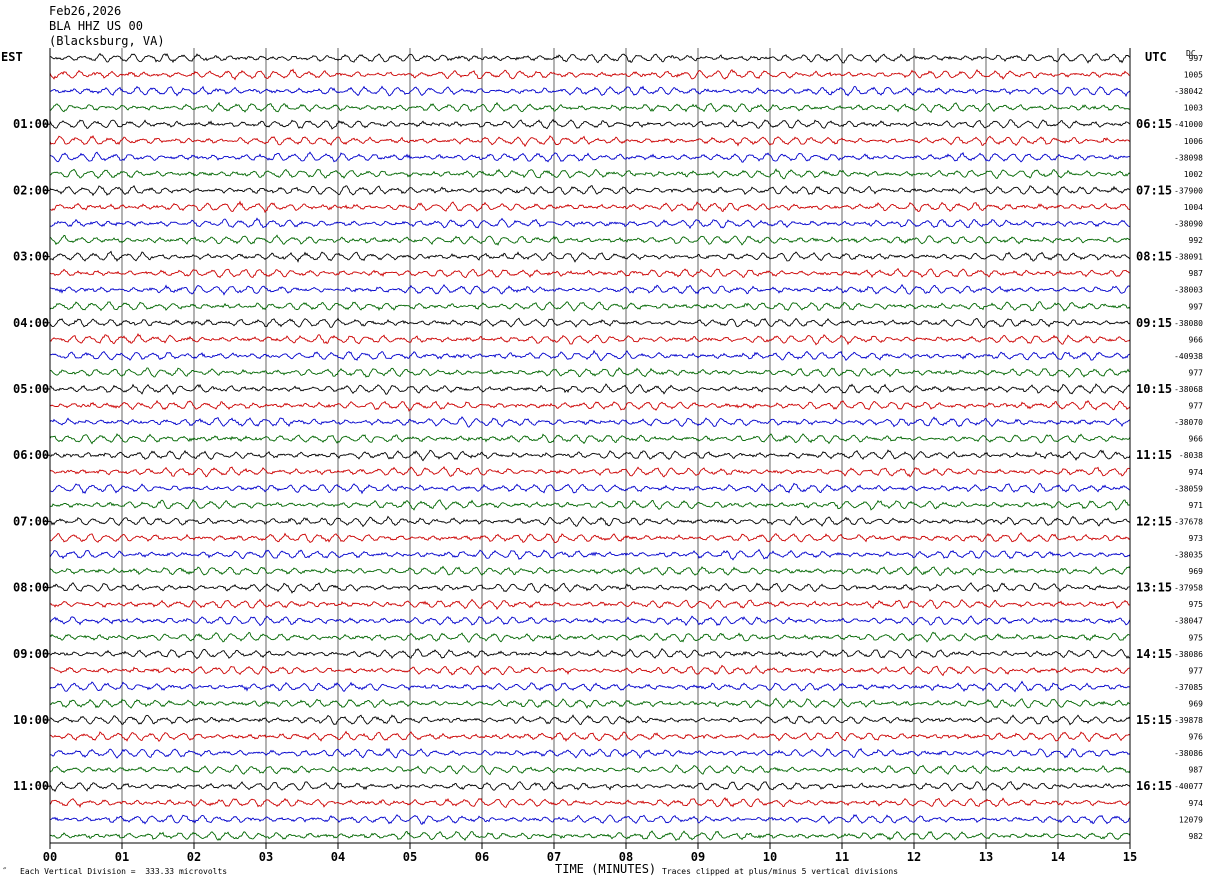  What do you see at coordinates (1154, 588) in the screenshot?
I see `right-hour-label: 13:15` at bounding box center [1154, 588].